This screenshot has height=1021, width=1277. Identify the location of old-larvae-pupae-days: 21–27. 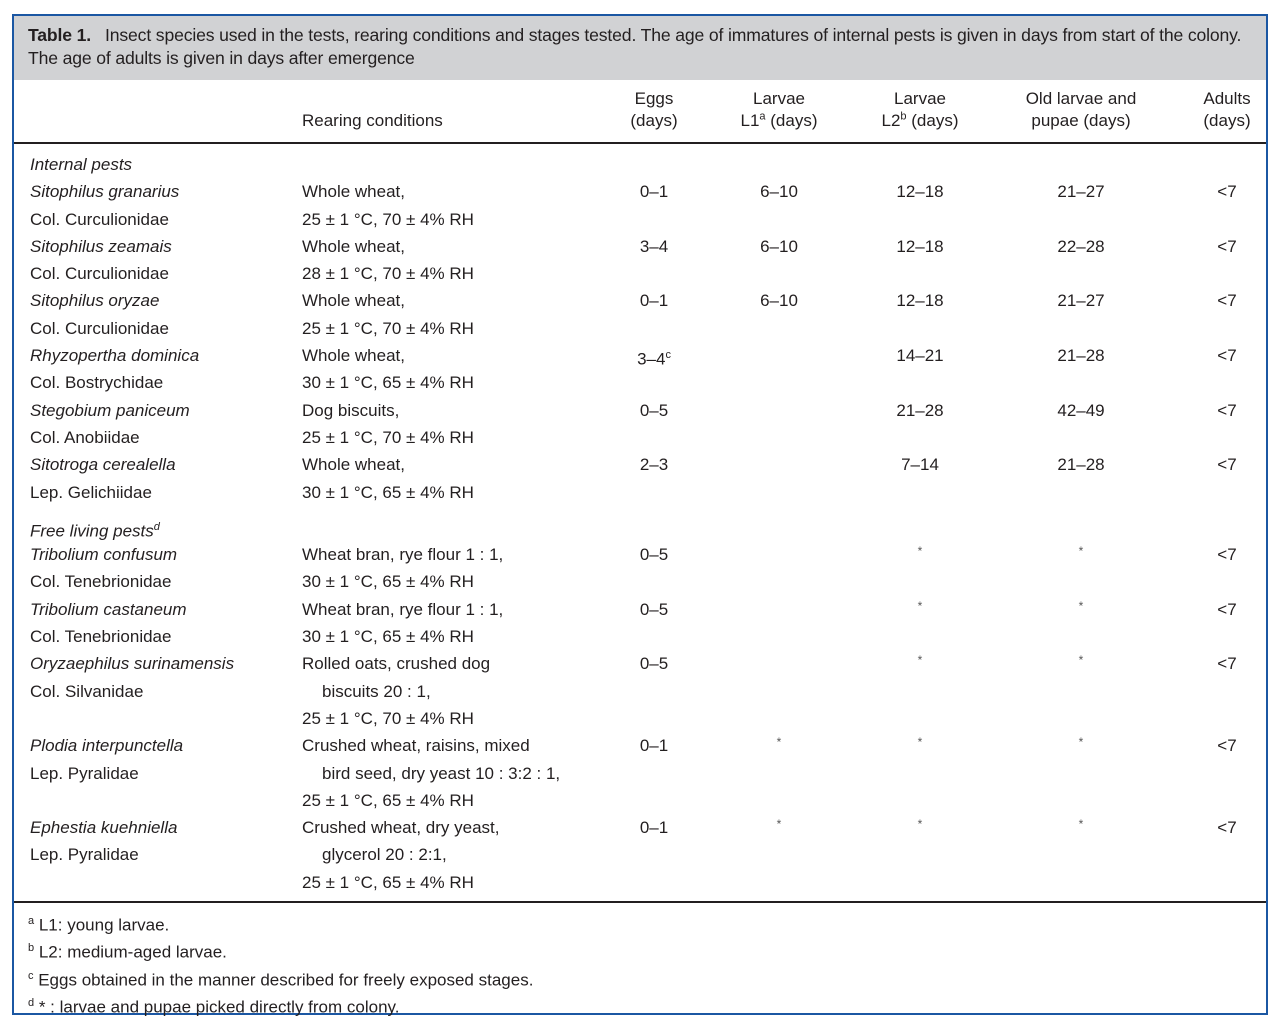
(1081, 301).